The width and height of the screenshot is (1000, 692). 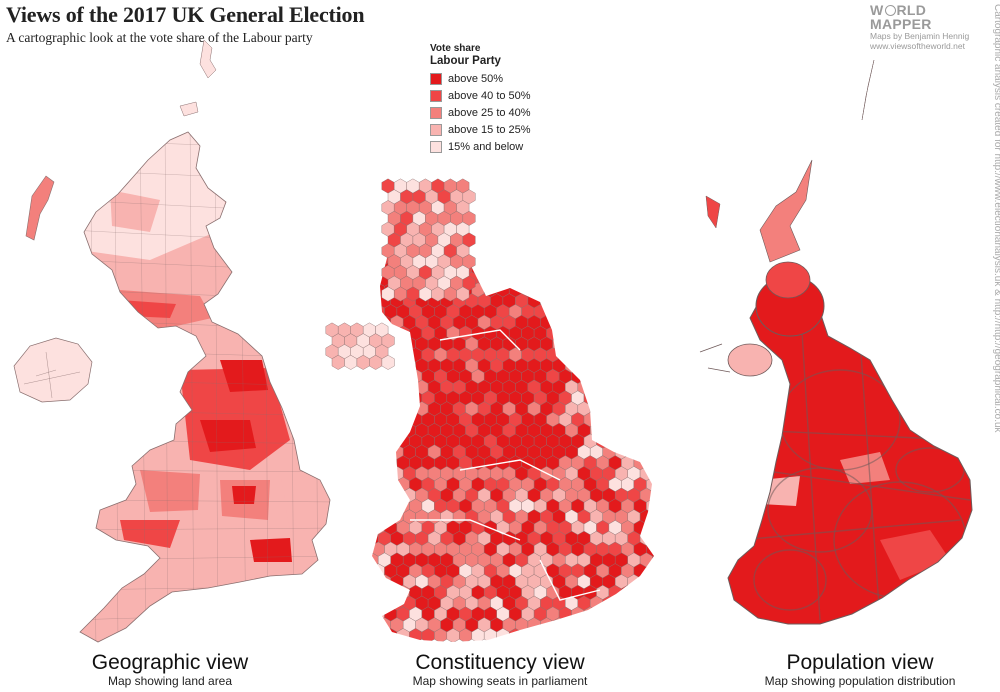 I want to click on byline: Maps by Benjamin Hennig, so click(x=920, y=36).